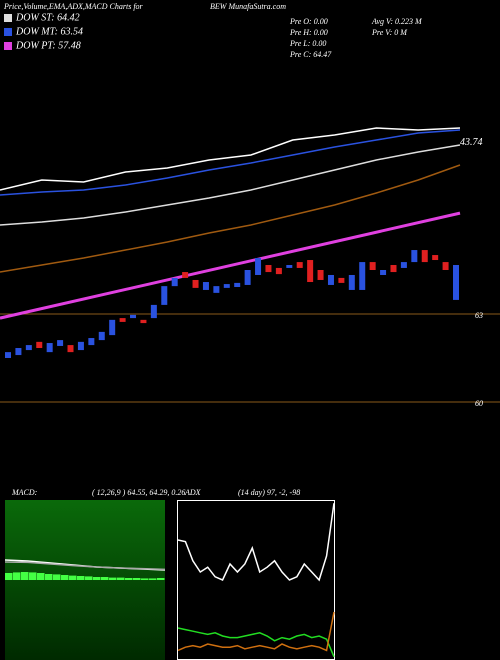  Describe the element at coordinates (73, 6) in the screenshot. I see `page-title: Price,Volume,EMA,ADX,MACD Charts for` at that location.